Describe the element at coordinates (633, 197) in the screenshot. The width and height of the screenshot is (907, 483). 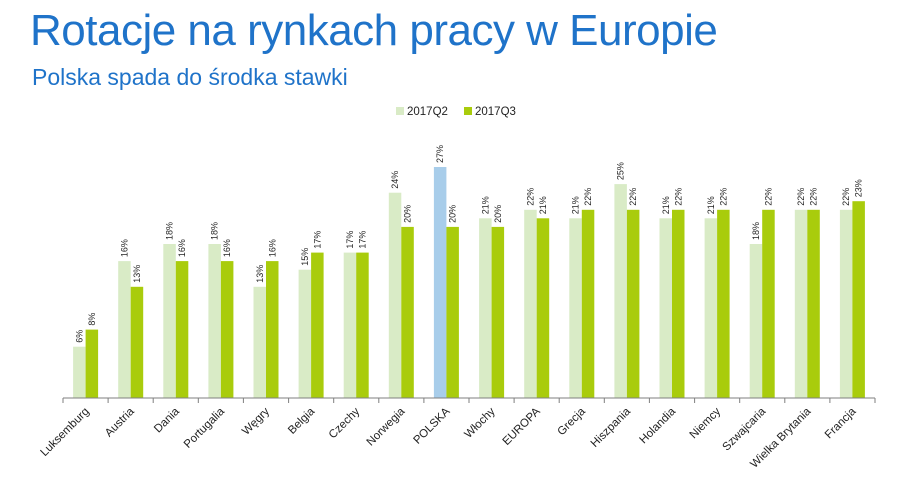
I see `data-label-hiszpania-2017q3: 22%` at that location.